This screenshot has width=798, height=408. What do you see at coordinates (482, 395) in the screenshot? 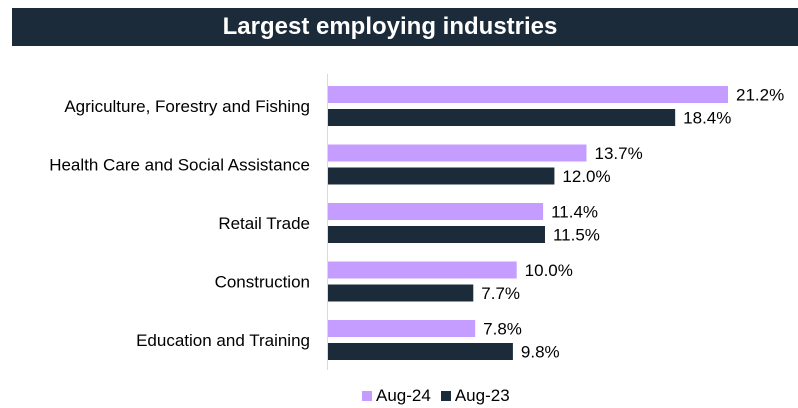
I see `legend-label-aug-23: Aug-23` at bounding box center [482, 395].